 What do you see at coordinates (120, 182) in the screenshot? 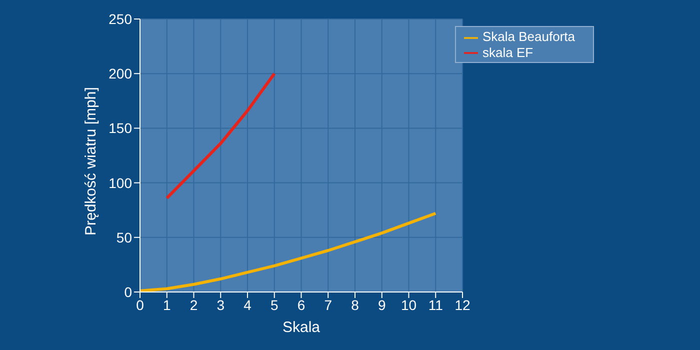
I see `y-tick-label: 100` at bounding box center [120, 182].